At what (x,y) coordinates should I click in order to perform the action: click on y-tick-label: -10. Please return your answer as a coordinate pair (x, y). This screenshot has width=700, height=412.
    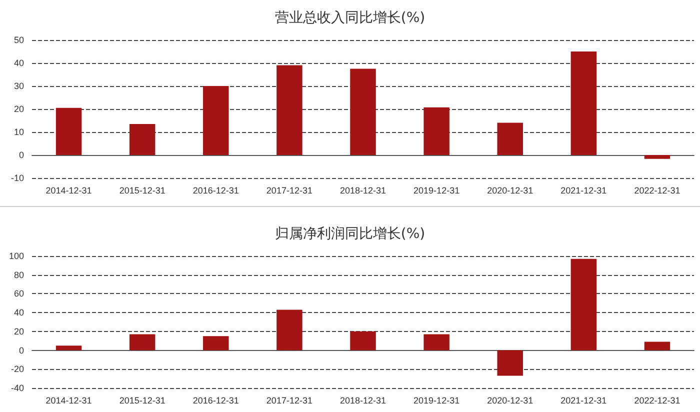
    Looking at the image, I should click on (17, 178).